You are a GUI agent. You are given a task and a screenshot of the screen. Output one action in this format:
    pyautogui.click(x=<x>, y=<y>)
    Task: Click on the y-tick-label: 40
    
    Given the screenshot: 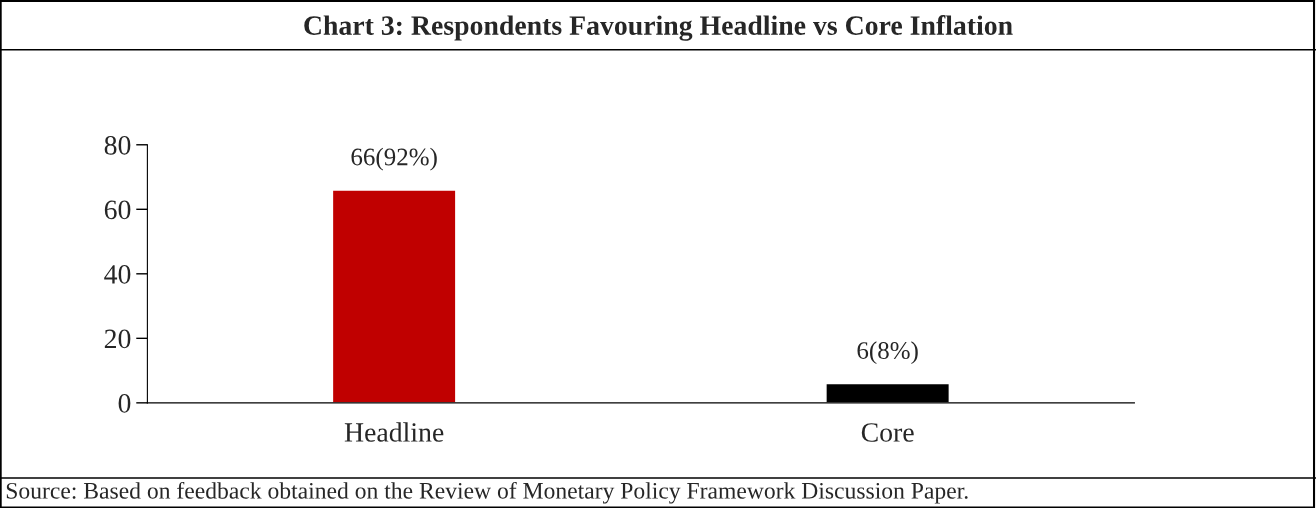 What is the action you would take?
    pyautogui.click(x=117, y=274)
    